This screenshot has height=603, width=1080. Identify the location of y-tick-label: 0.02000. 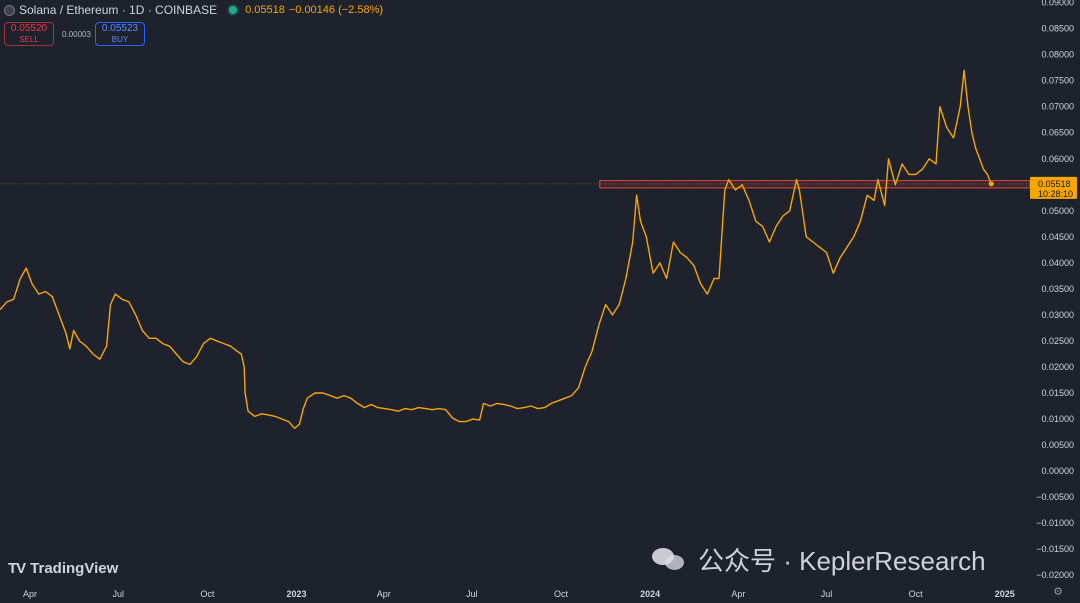
(1057, 367).